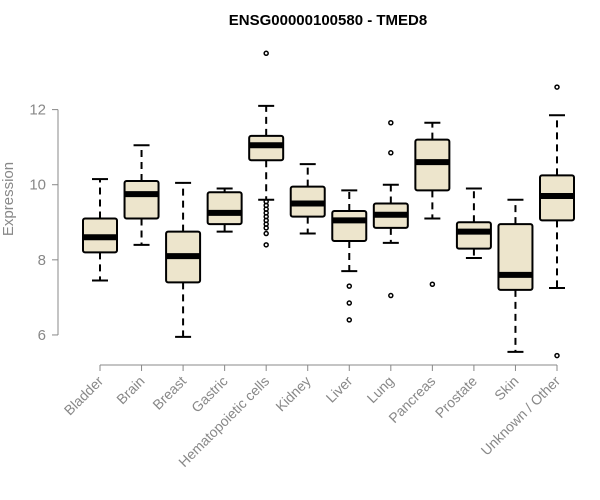 The height and width of the screenshot is (500, 600). Describe the element at coordinates (307, 199) in the screenshot. I see `box-kidney` at that location.